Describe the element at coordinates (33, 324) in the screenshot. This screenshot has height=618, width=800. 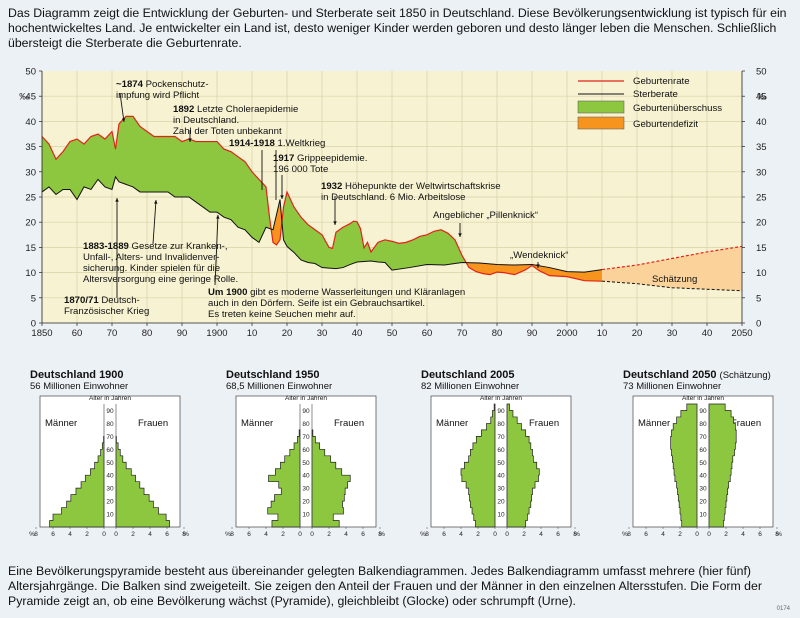
I see `y-tick-label-left: 0` at that location.